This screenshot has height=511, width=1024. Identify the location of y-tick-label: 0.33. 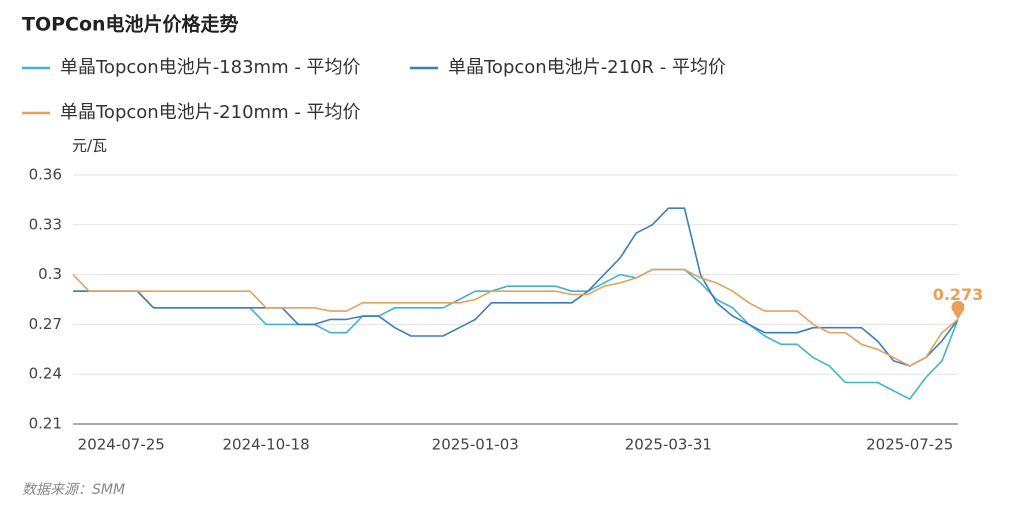
(45, 224).